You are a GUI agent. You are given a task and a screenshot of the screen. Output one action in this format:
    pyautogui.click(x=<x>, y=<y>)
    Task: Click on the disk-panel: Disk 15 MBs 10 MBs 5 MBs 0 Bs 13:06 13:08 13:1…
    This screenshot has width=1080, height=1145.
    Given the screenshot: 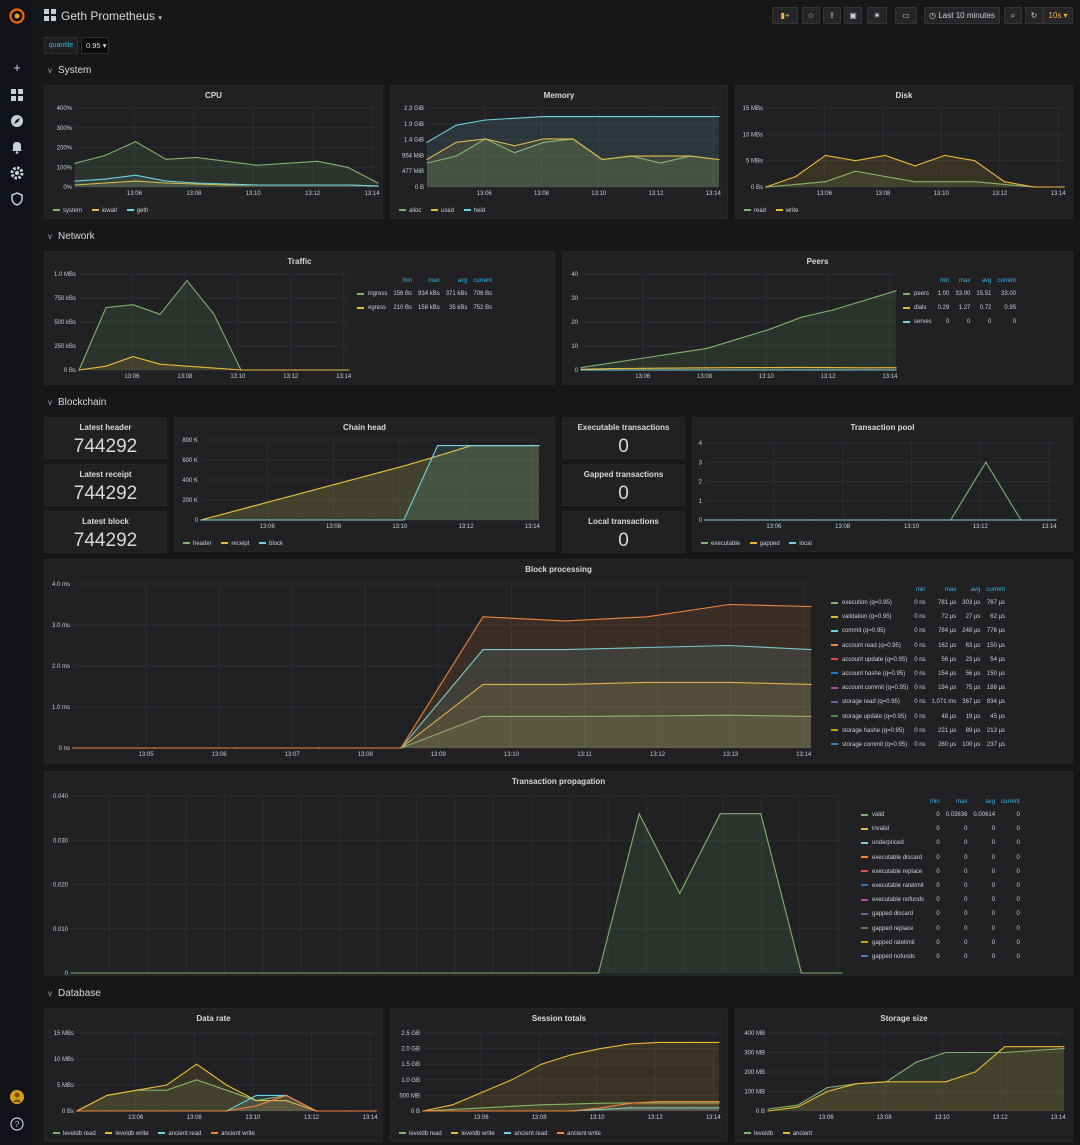 What is the action you would take?
    pyautogui.click(x=904, y=152)
    